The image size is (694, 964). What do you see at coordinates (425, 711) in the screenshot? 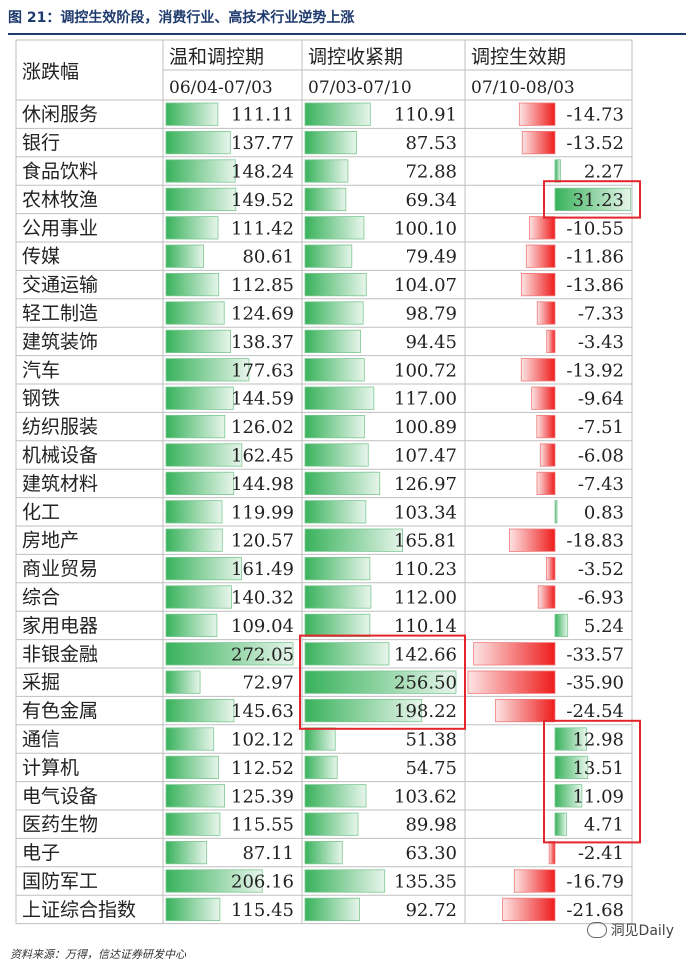
I see `cell-value: 198.22` at bounding box center [425, 711].